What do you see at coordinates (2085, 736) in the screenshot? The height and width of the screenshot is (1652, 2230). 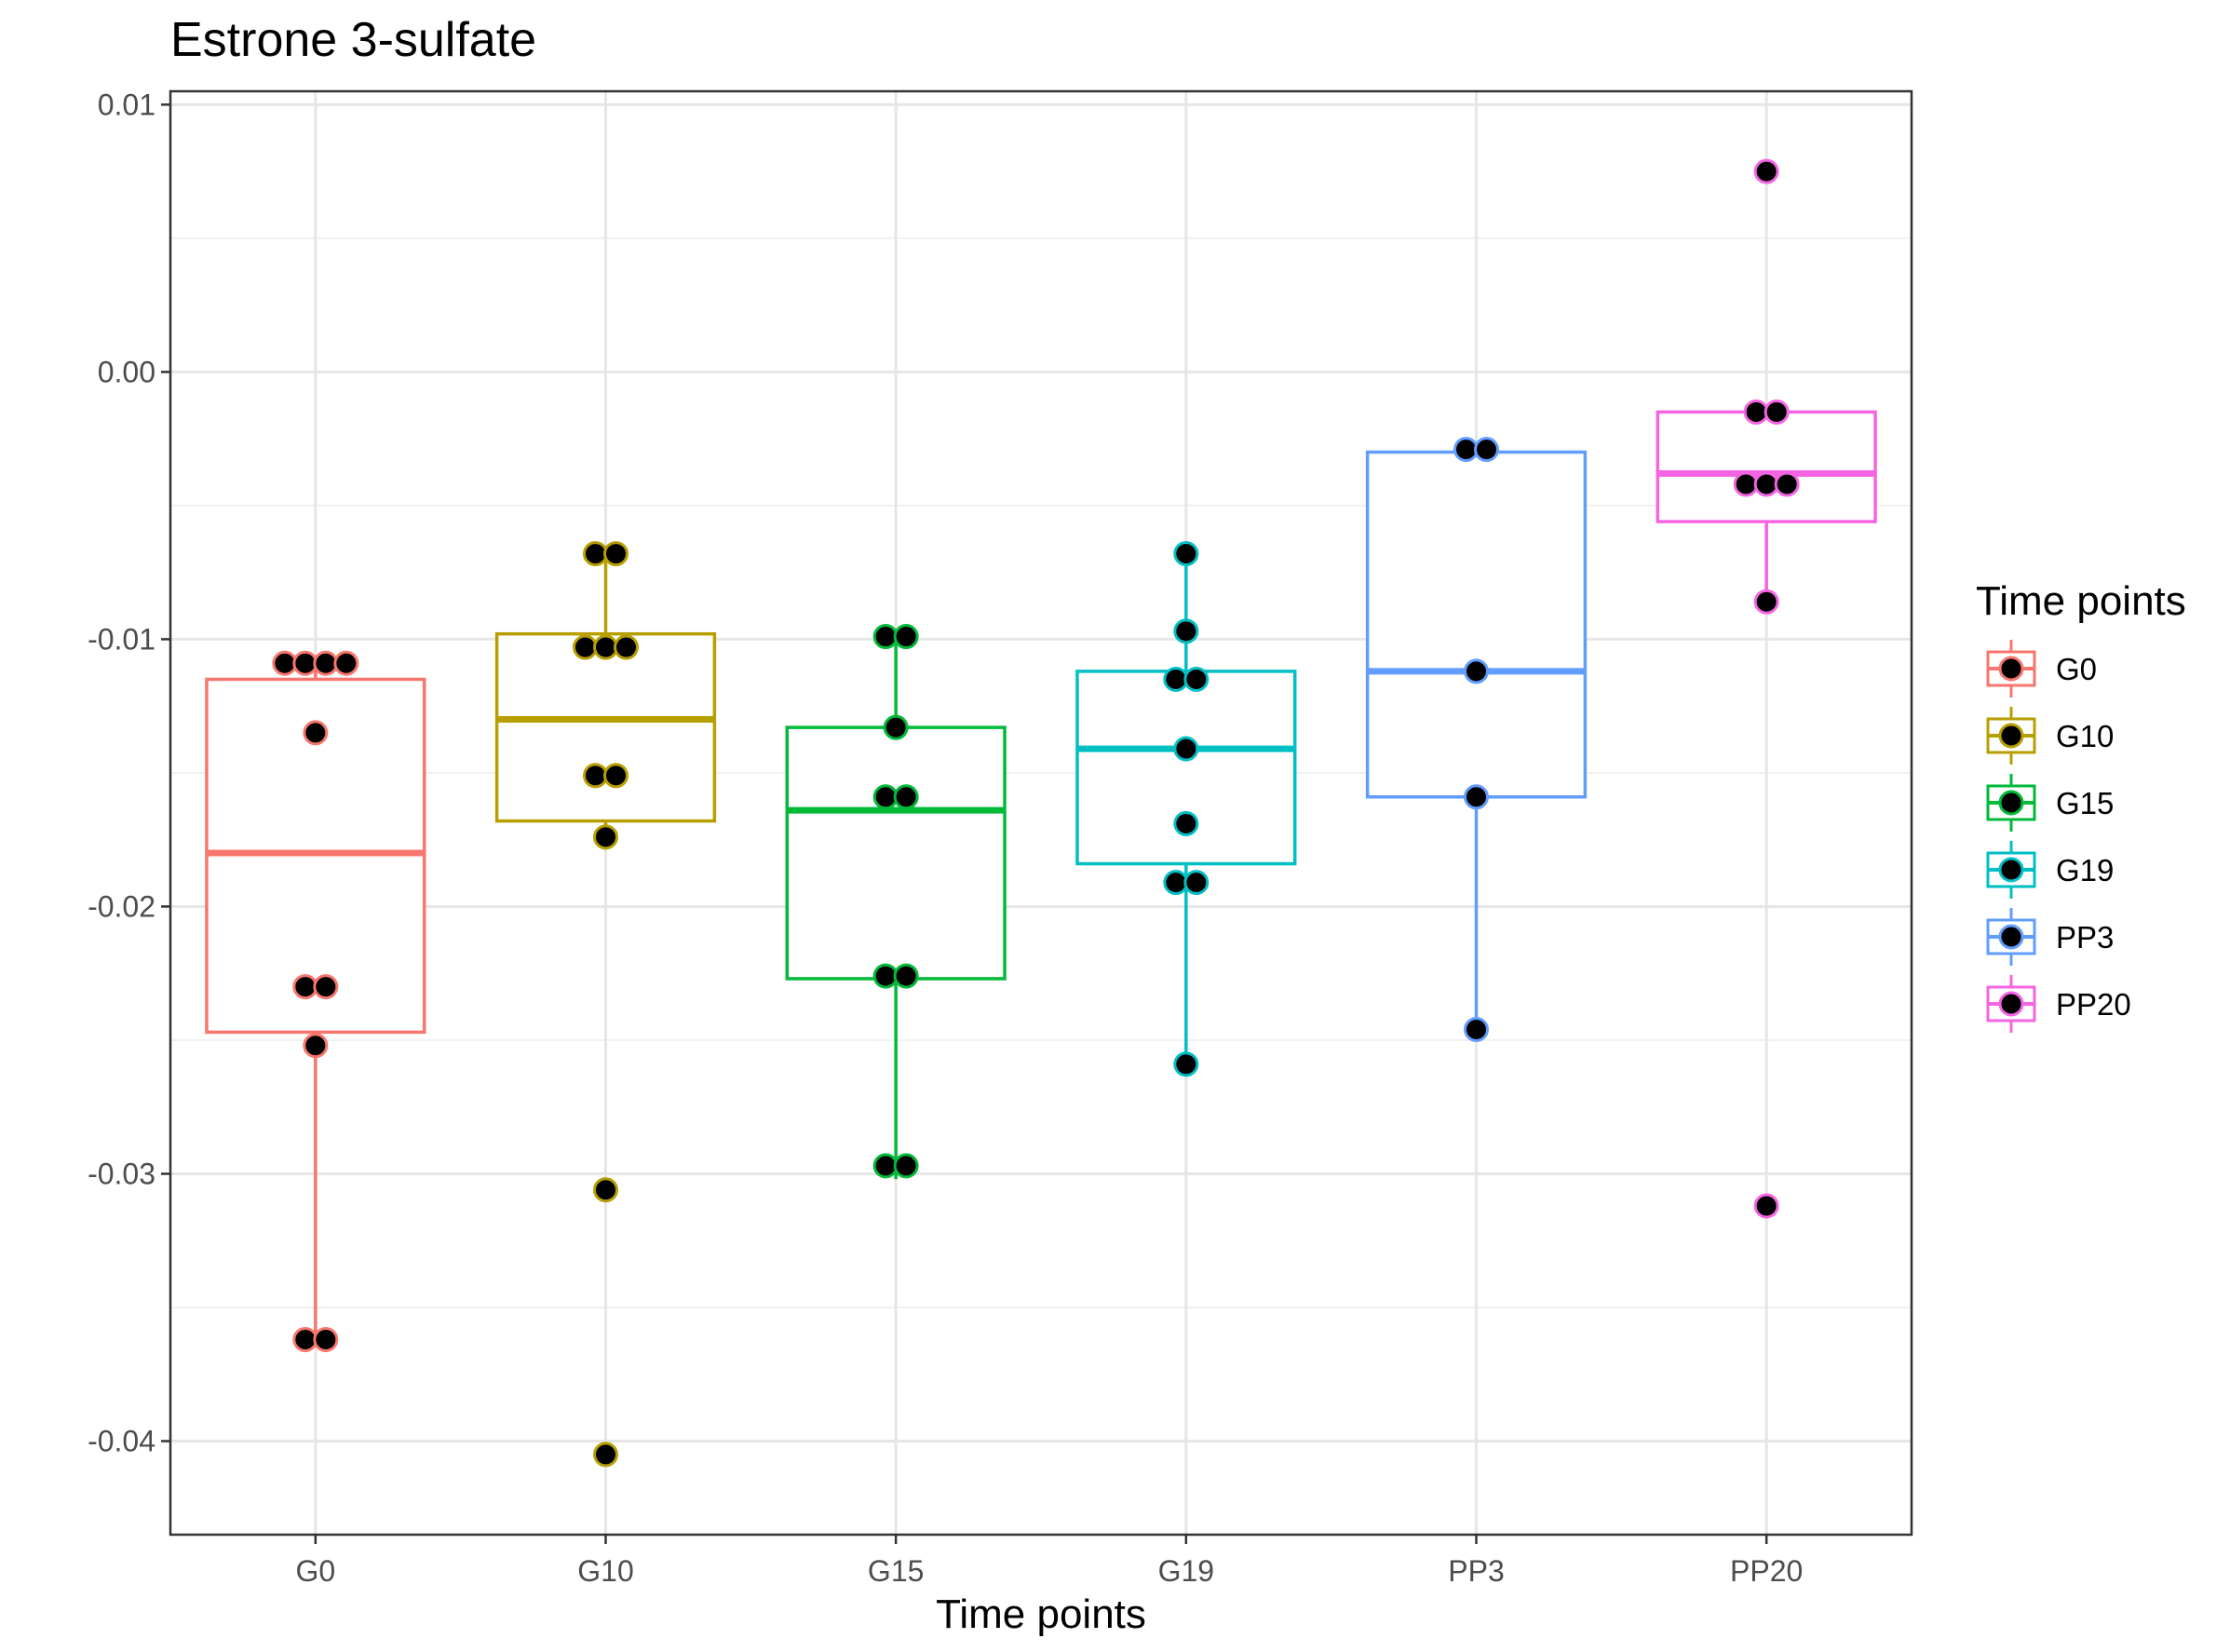 I see `legend-label: G10` at bounding box center [2085, 736].